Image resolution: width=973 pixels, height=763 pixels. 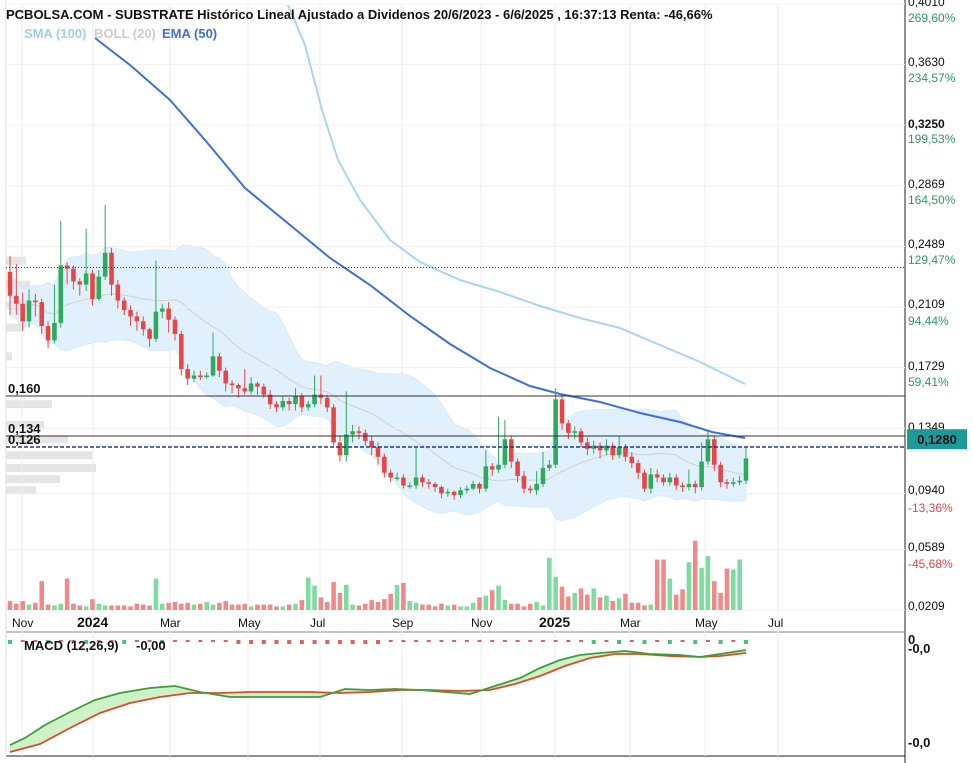 I want to click on x-axis-label: May, so click(x=706, y=623).